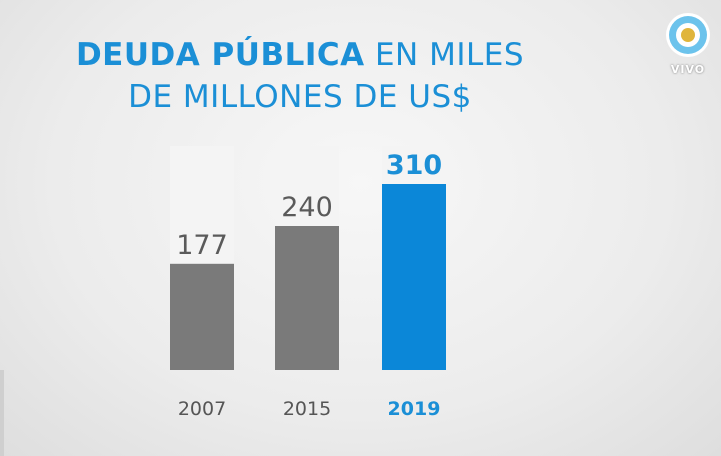 The image size is (721, 456). What do you see at coordinates (202, 245) in the screenshot?
I see `bar-value-label: 177` at bounding box center [202, 245].